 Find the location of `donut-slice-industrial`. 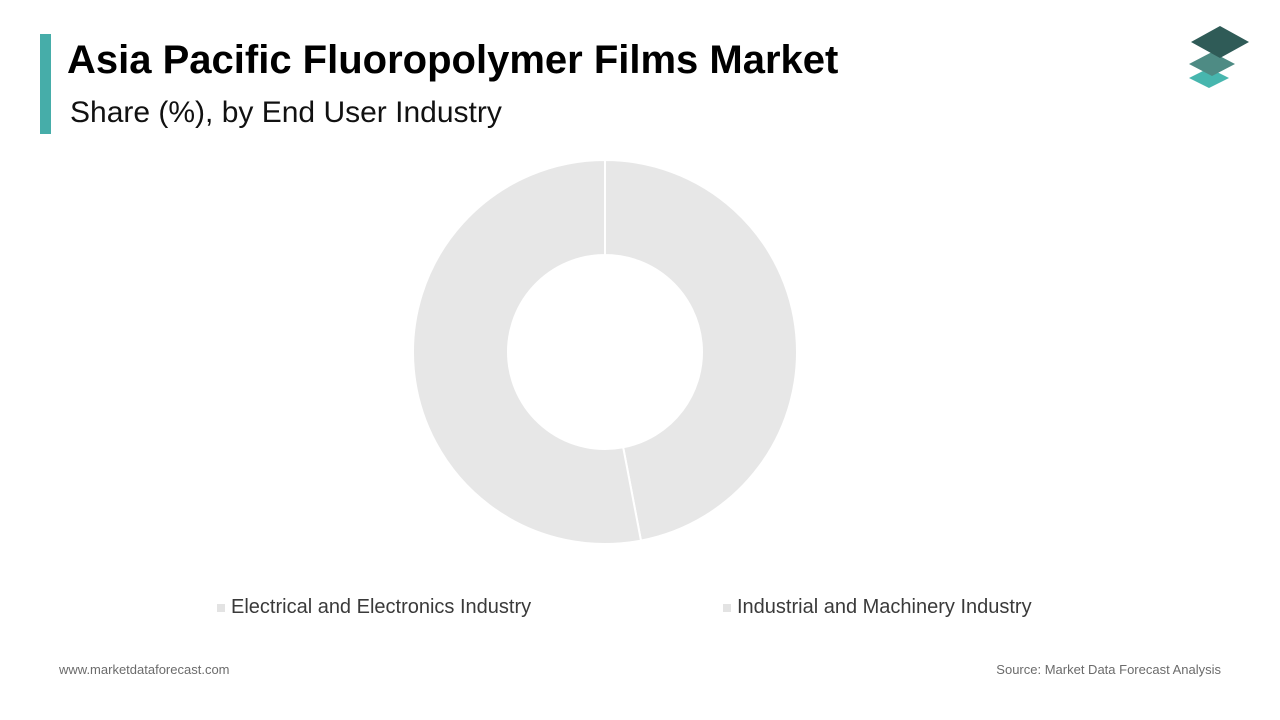

donut-slice-industrial is located at coordinates (527, 351).